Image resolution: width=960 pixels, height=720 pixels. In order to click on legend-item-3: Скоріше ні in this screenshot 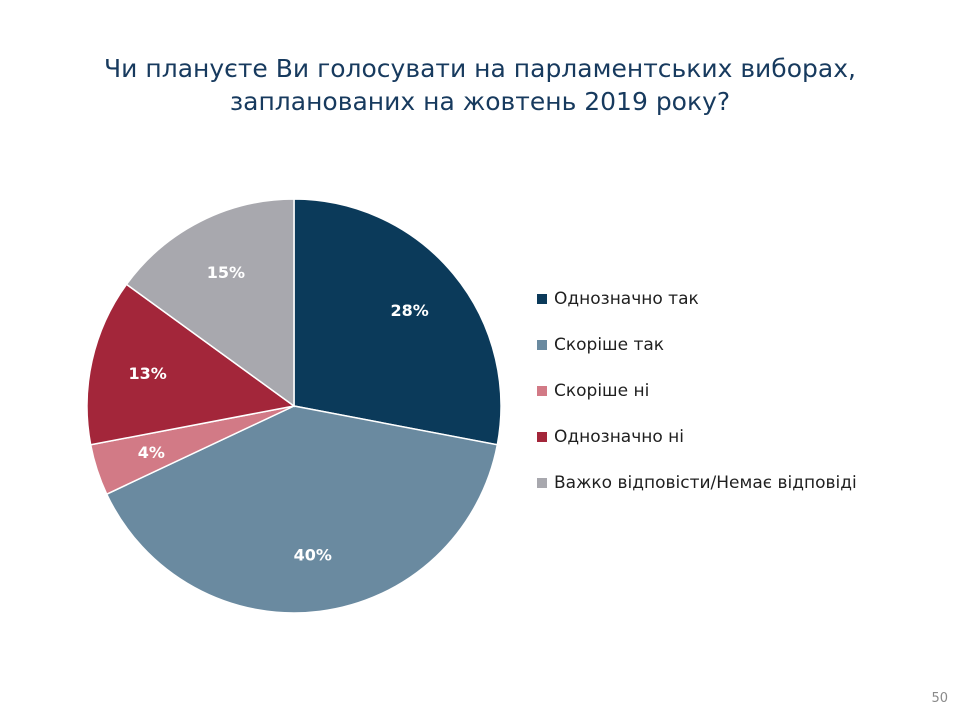, I will do `click(697, 391)`.